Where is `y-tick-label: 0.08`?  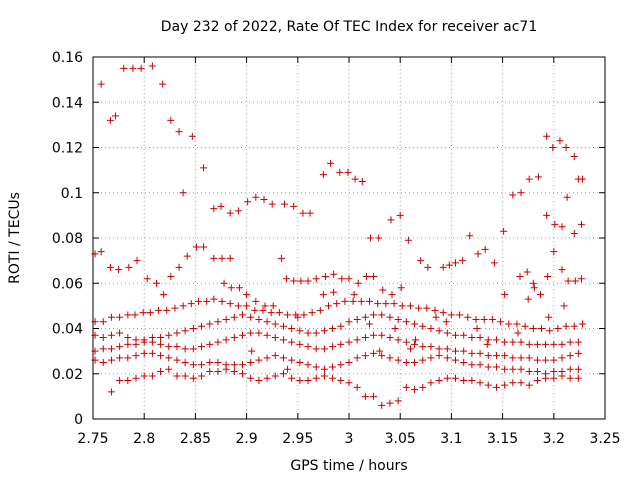 y-tick-label: 0.08 is located at coordinates (67, 239).